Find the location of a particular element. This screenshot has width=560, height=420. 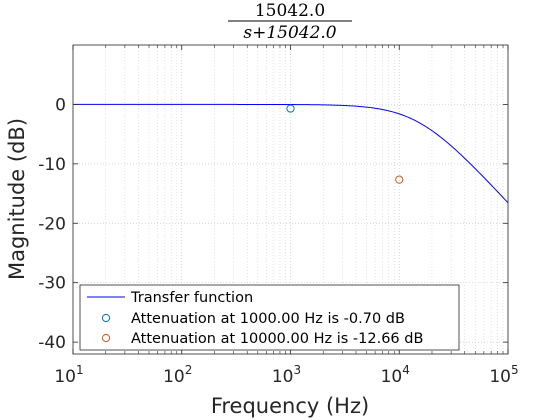

x-axis-label: Frequency (Hz) is located at coordinates (290, 406).